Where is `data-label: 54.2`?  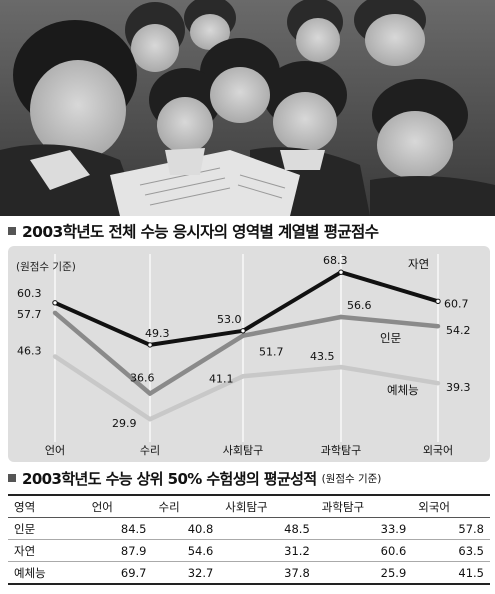 data-label: 54.2 is located at coordinates (458, 330).